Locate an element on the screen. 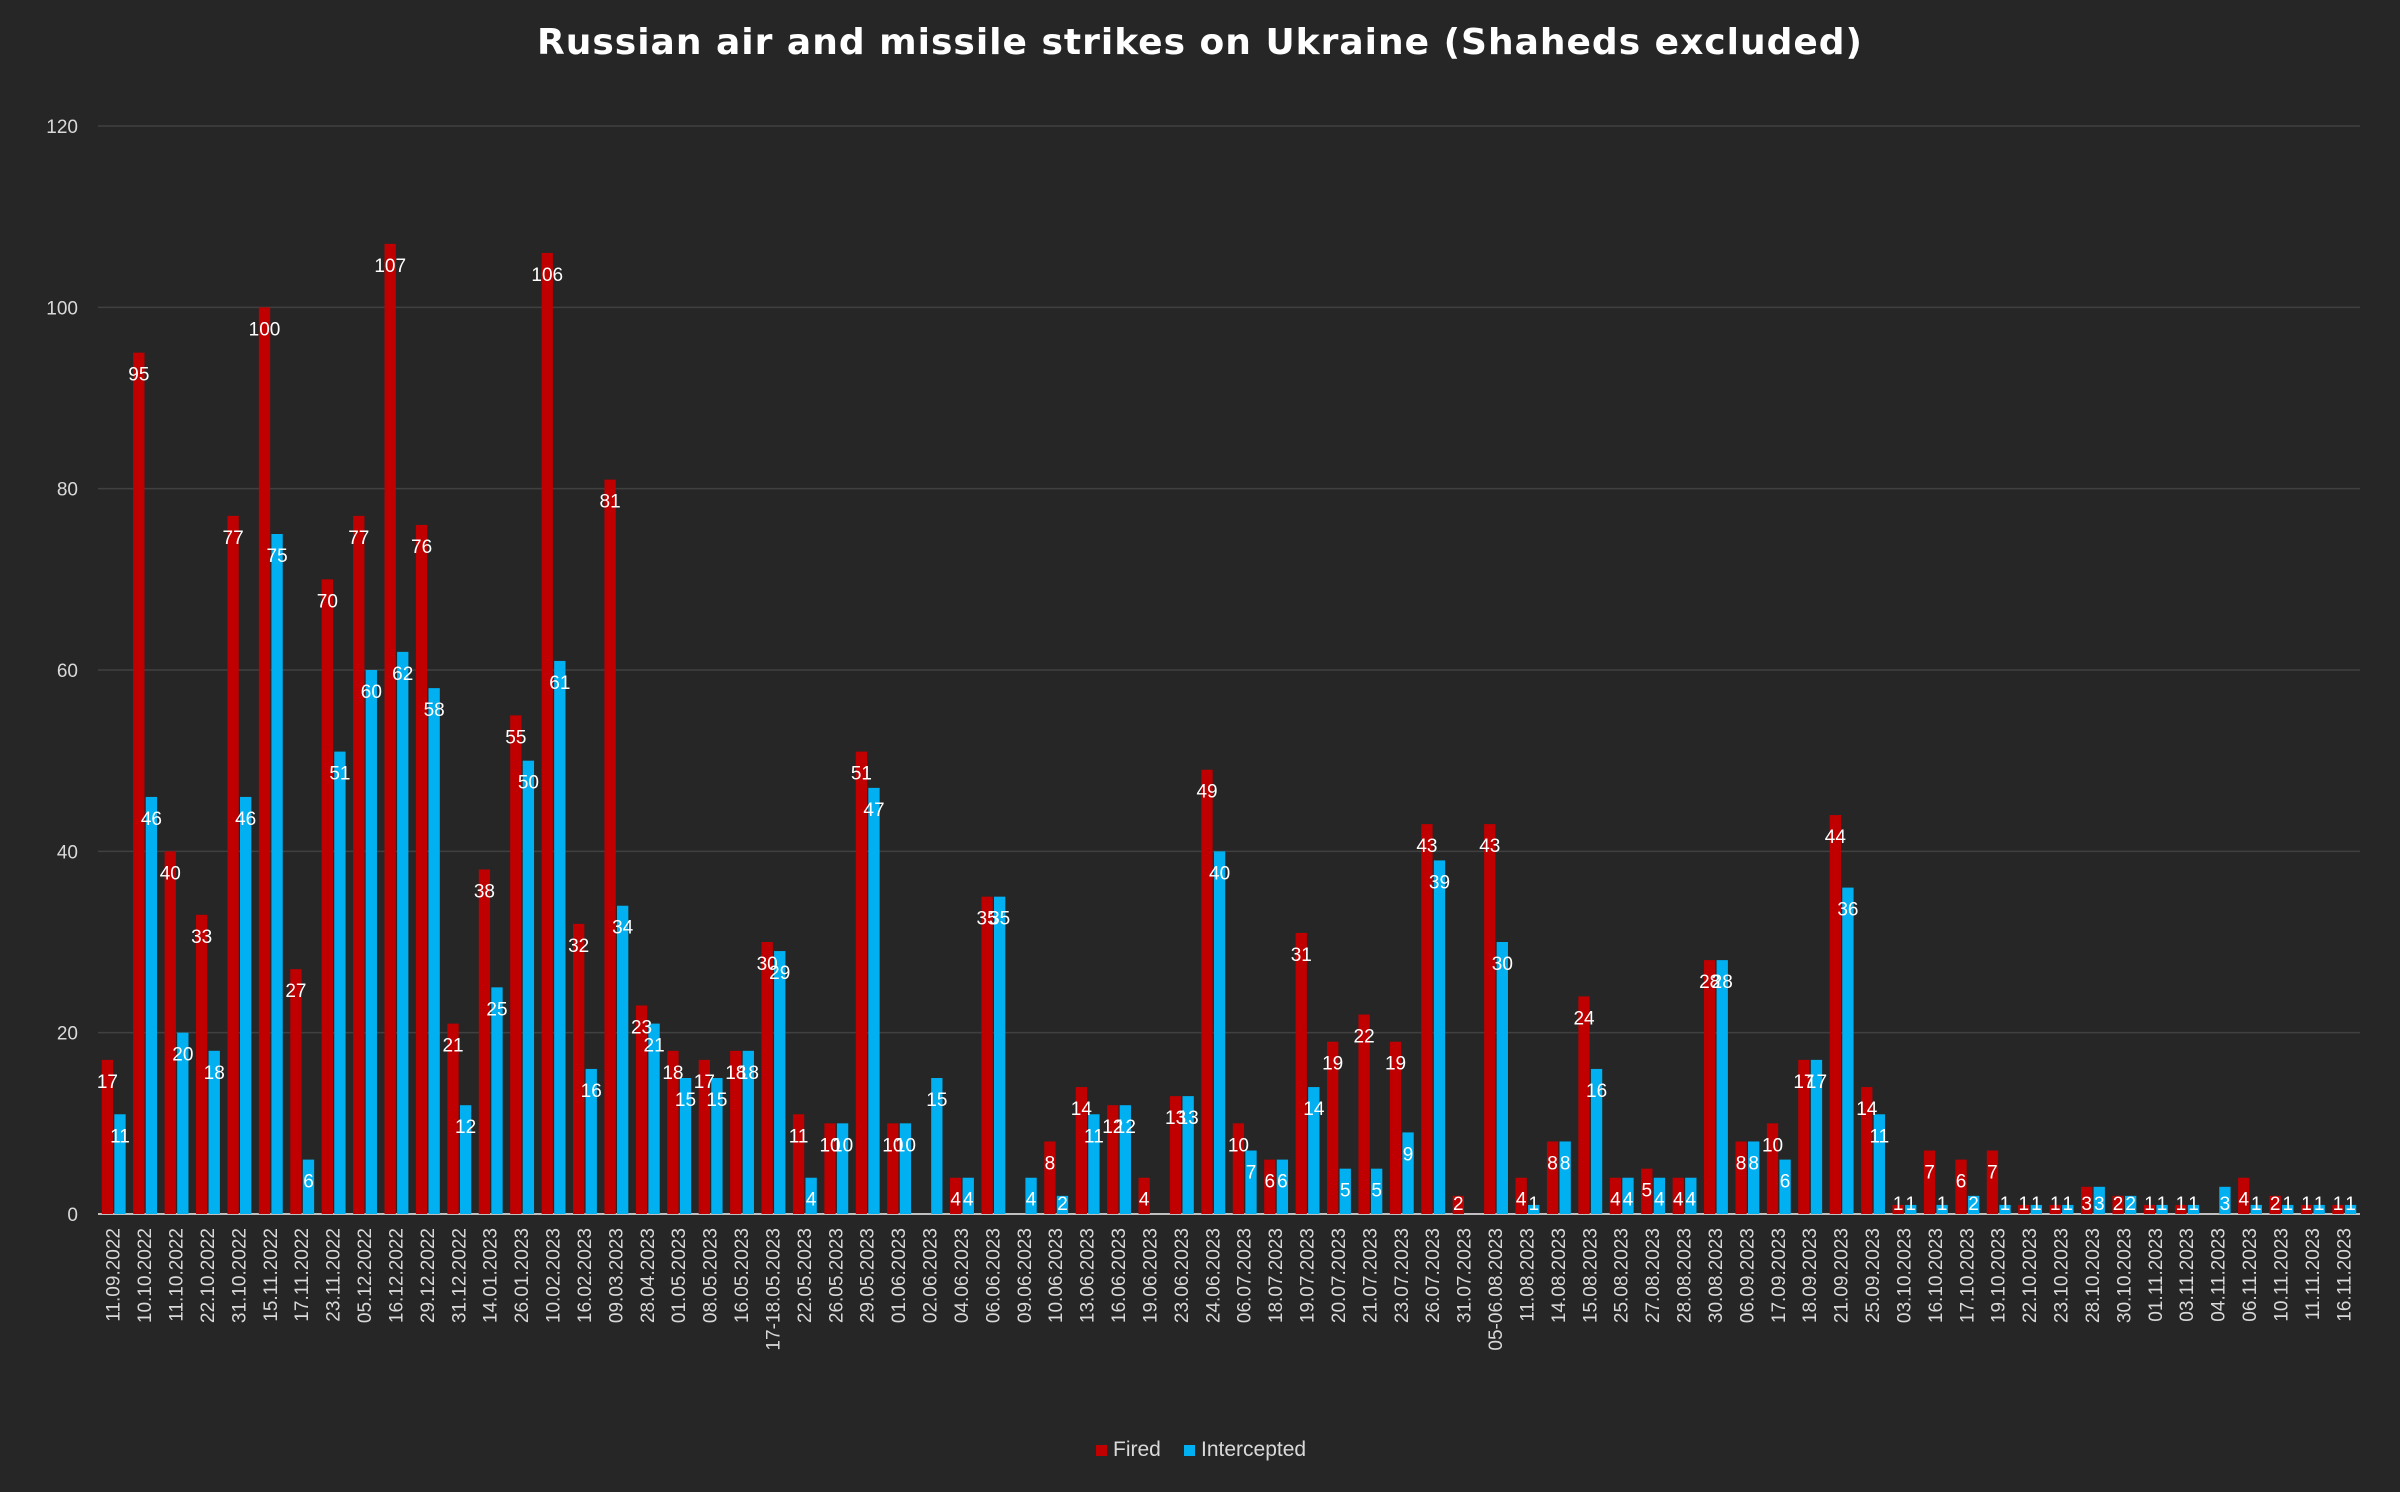  data-label-fired: 5 is located at coordinates (1647, 1191).